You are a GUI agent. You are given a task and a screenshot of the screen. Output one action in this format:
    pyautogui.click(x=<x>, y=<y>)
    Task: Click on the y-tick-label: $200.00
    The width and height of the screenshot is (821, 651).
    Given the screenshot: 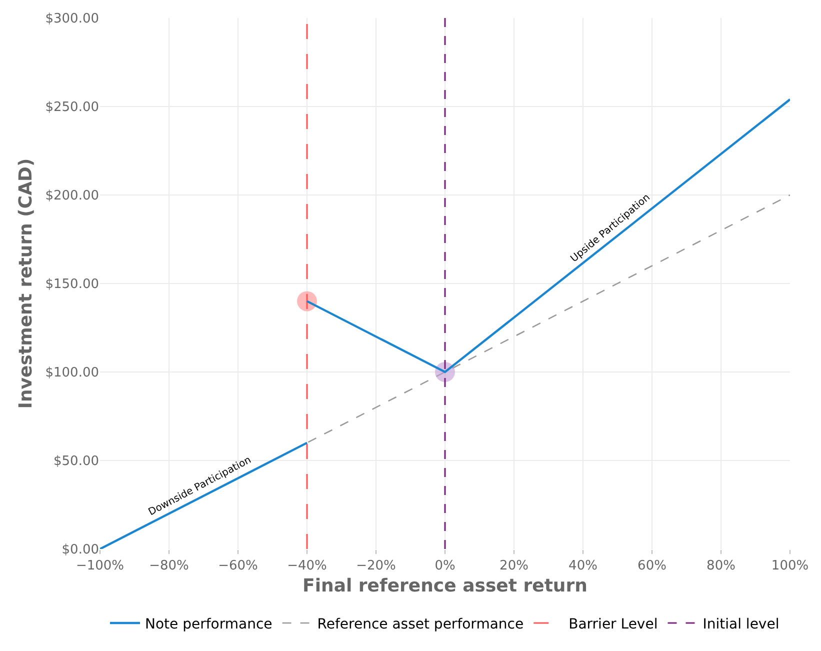 What is the action you would take?
    pyautogui.click(x=72, y=196)
    